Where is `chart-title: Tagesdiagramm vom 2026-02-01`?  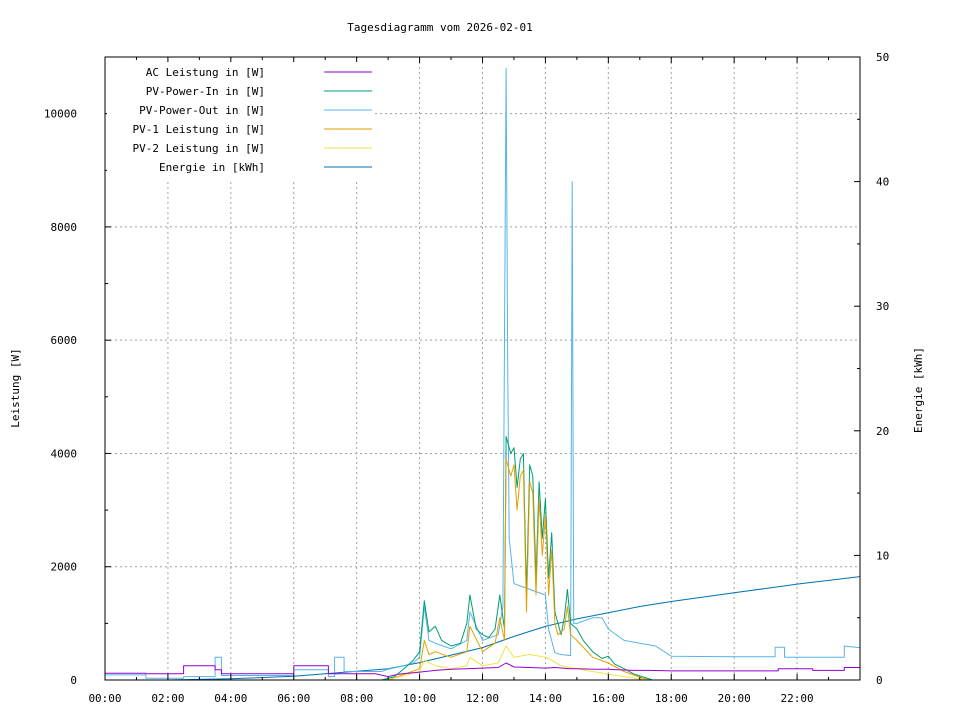
chart-title: Tagesdiagramm vom 2026-02-01 is located at coordinates (439, 27).